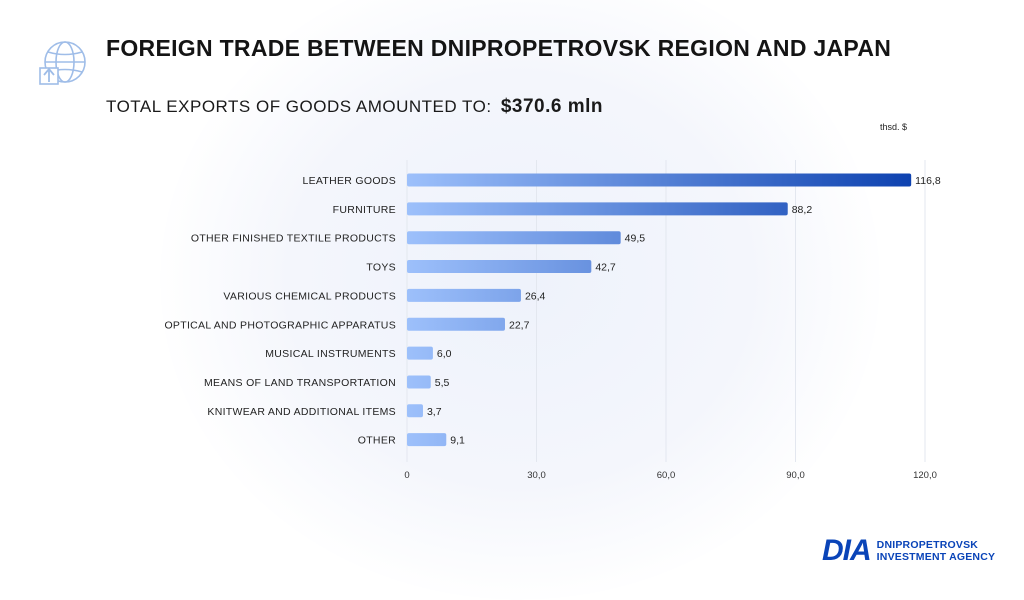 This screenshot has width=1024, height=600. Describe the element at coordinates (795, 475) in the screenshot. I see `x-tick-label: 90,0` at that location.